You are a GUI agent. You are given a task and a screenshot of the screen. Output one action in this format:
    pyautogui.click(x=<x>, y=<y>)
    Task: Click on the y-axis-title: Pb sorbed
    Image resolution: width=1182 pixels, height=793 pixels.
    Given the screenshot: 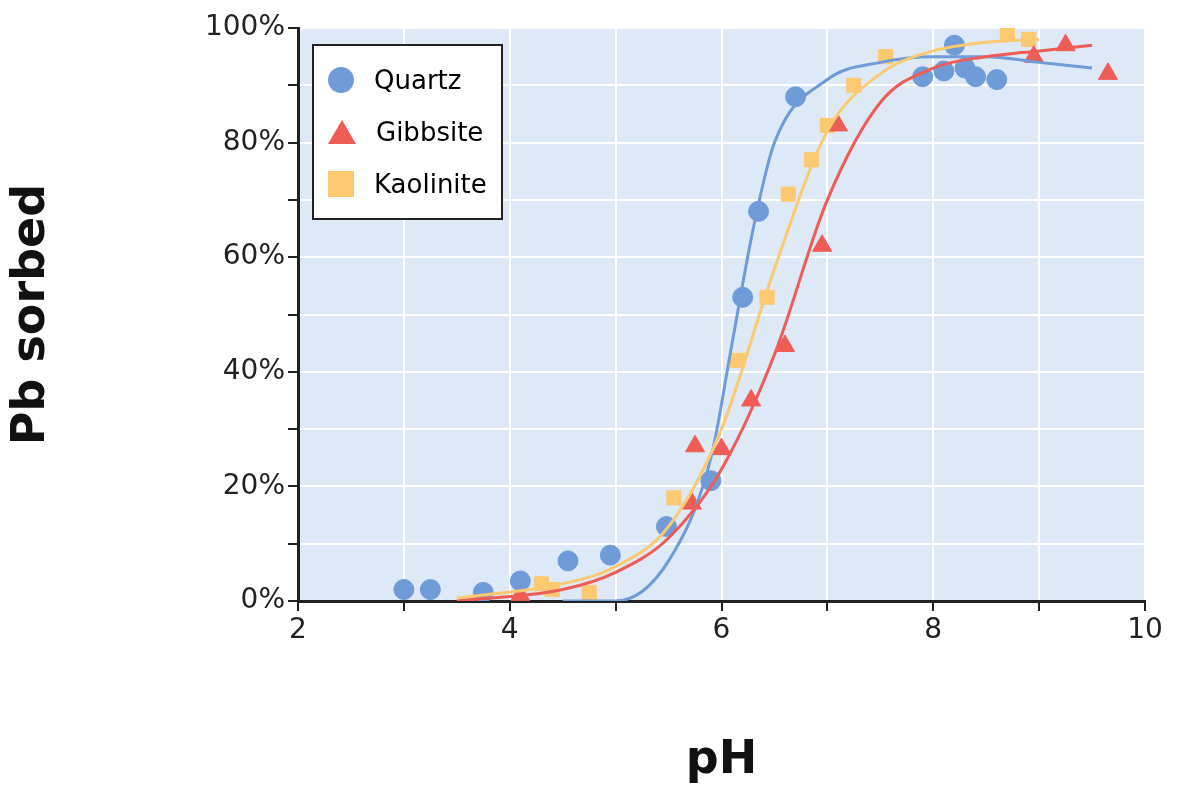 What is the action you would take?
    pyautogui.click(x=27, y=314)
    